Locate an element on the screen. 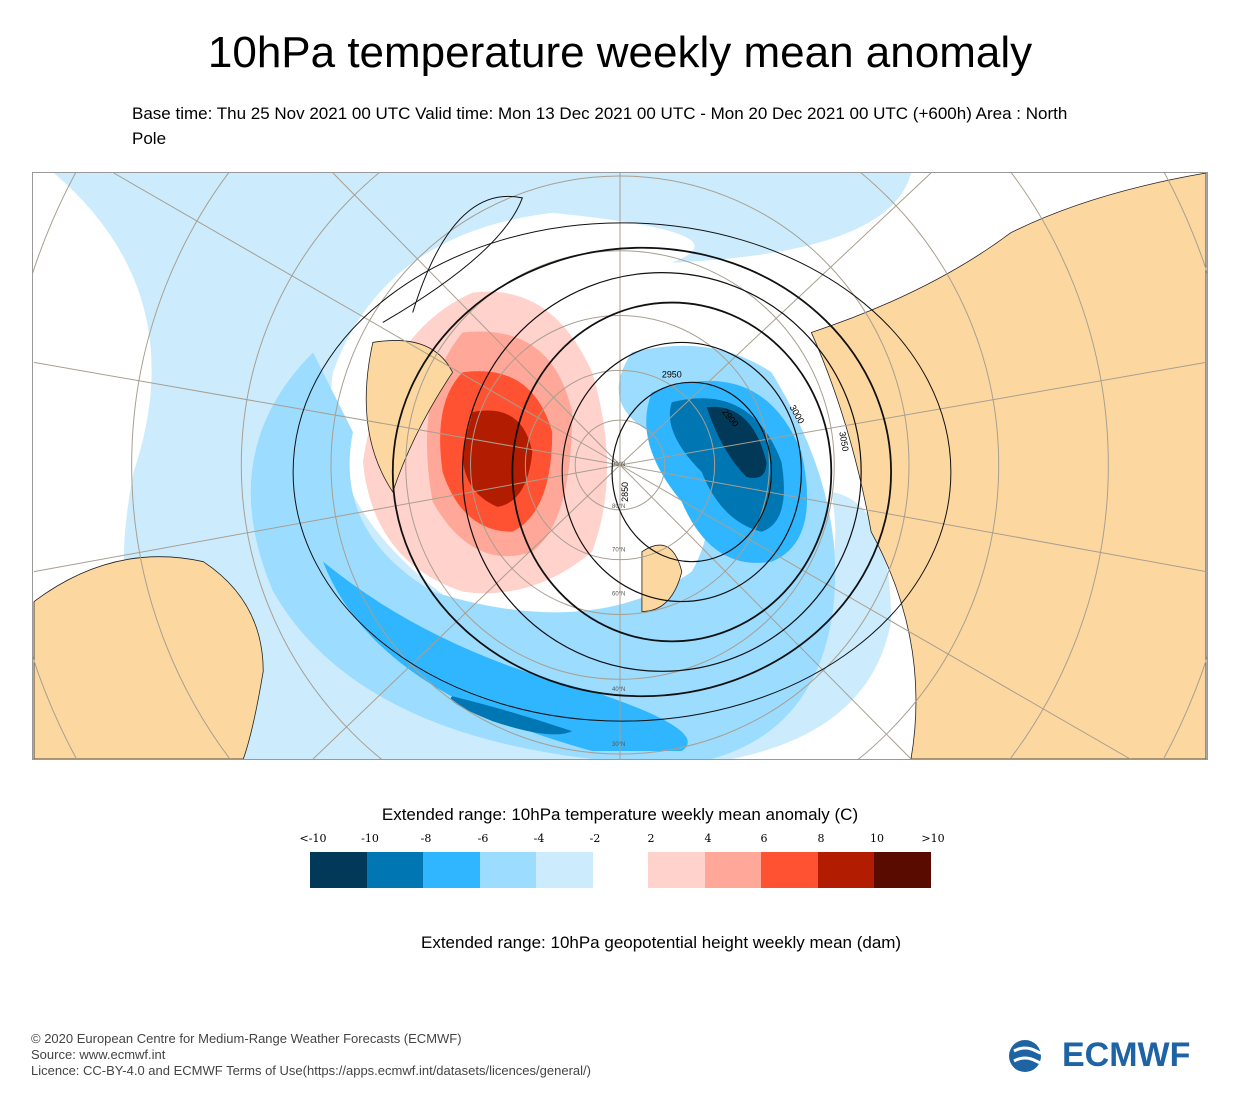 This screenshot has width=1240, height=1116. contour-label: 2950 is located at coordinates (672, 374).